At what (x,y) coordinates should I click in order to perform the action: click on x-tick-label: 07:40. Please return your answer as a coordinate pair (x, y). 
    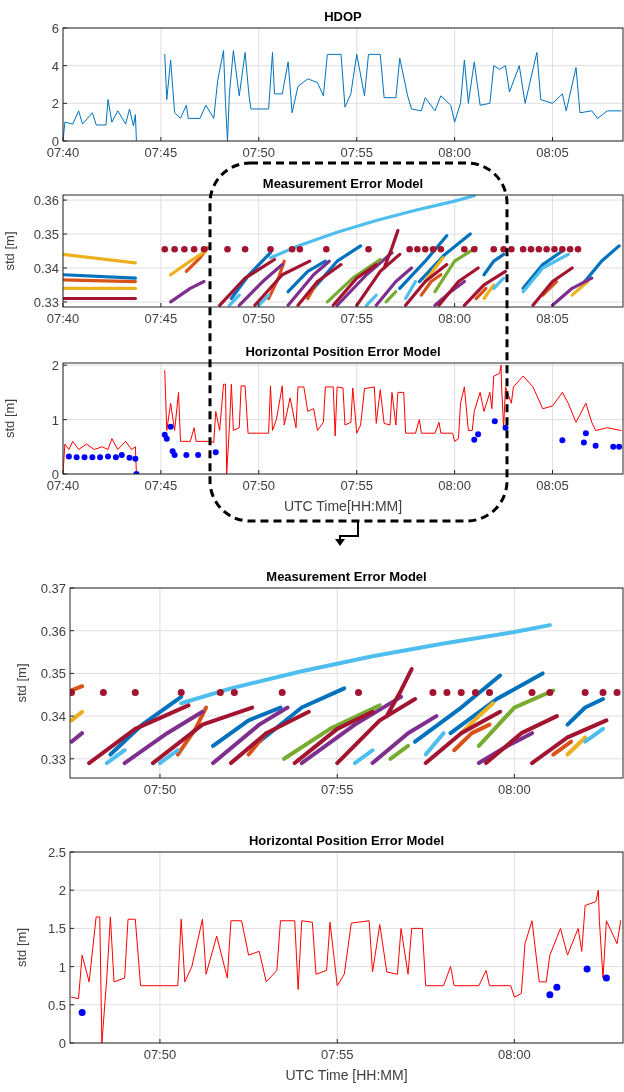
    Looking at the image, I should click on (63, 318).